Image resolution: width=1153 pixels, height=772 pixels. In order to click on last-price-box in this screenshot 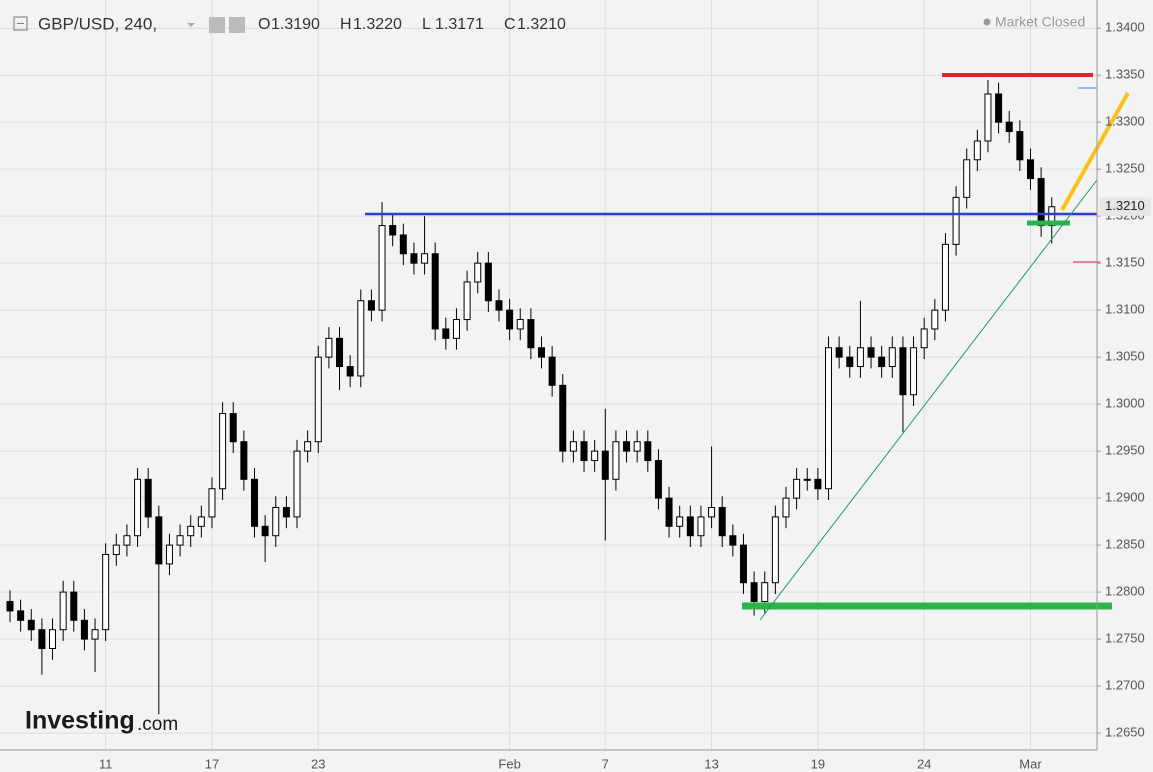, I will do `click(1125, 206)`.